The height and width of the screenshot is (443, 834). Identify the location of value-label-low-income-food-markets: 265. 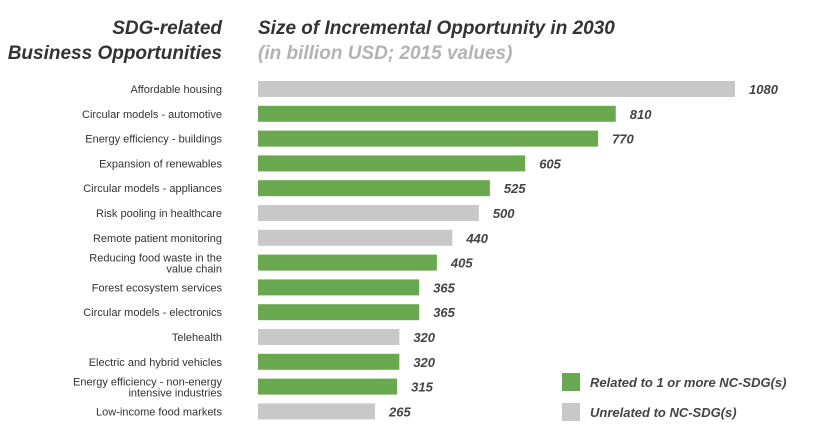
(399, 411).